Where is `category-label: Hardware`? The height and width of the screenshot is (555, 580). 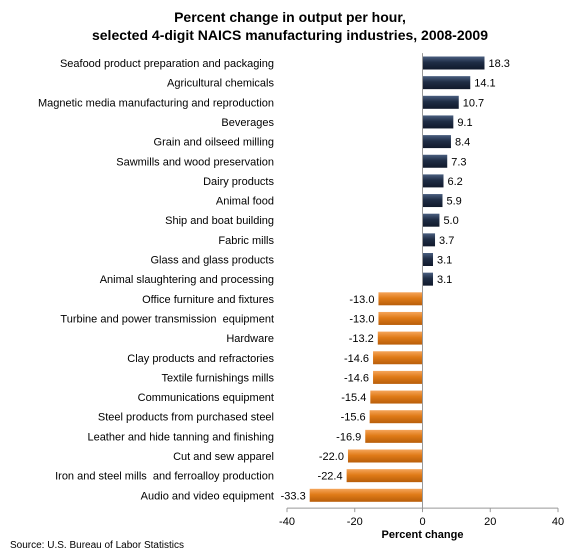 category-label: Hardware is located at coordinates (250, 339).